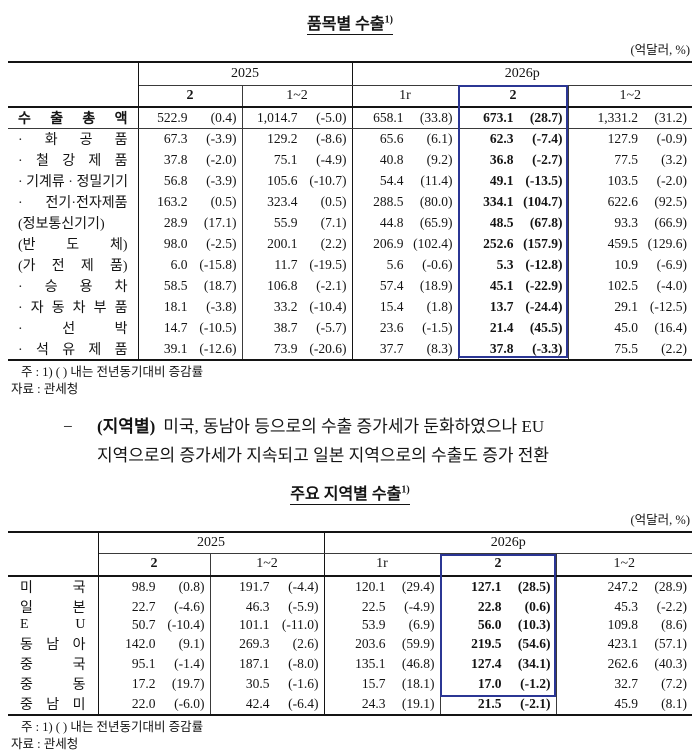  Describe the element at coordinates (546, 117) in the screenshot. I see `cell-growth-rate: (28.7)` at that location.